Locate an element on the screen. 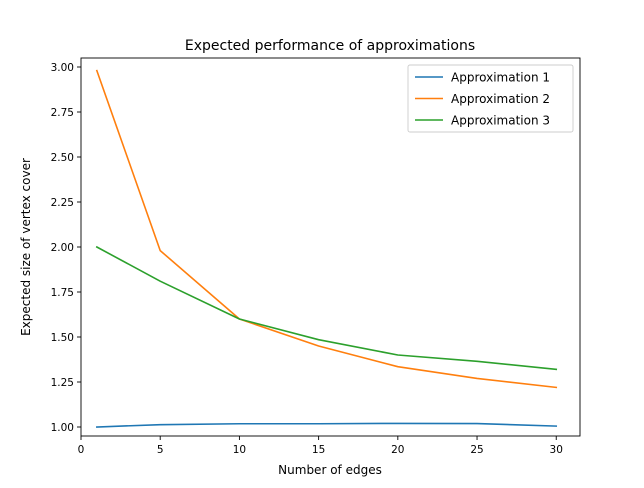  legend-label: Approximation 2 is located at coordinates (500, 99).